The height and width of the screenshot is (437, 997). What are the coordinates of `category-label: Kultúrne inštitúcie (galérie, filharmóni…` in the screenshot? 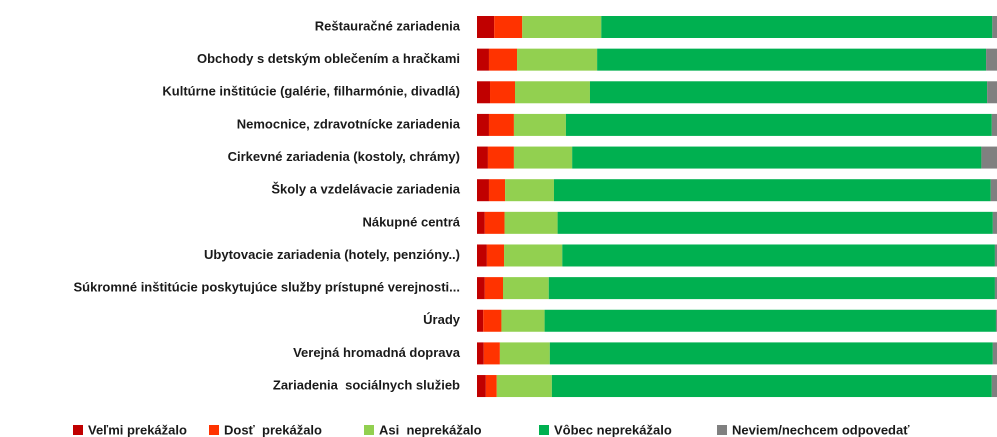 It's located at (311, 91).